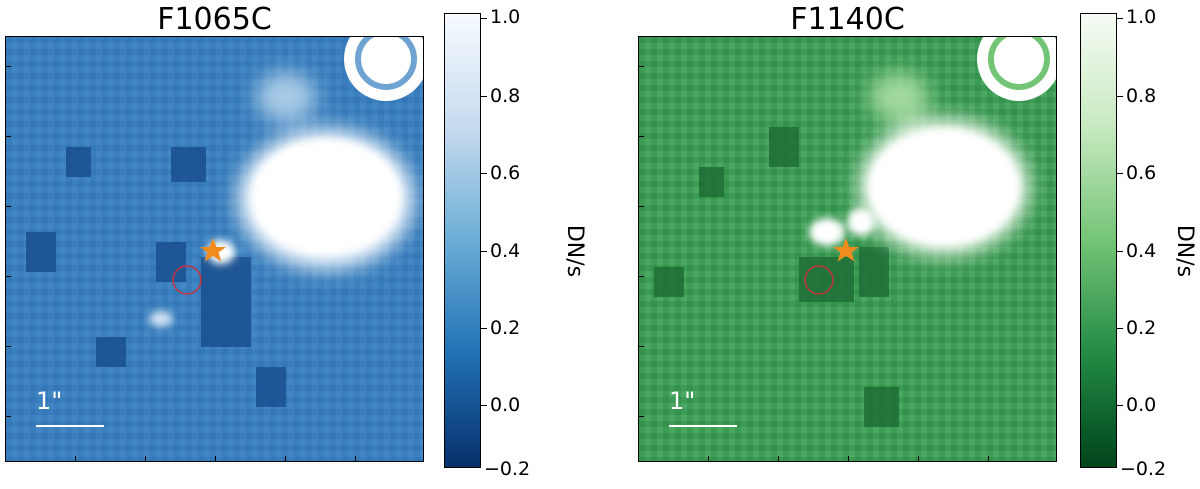  I want to click on bright-knot, so click(827, 232).